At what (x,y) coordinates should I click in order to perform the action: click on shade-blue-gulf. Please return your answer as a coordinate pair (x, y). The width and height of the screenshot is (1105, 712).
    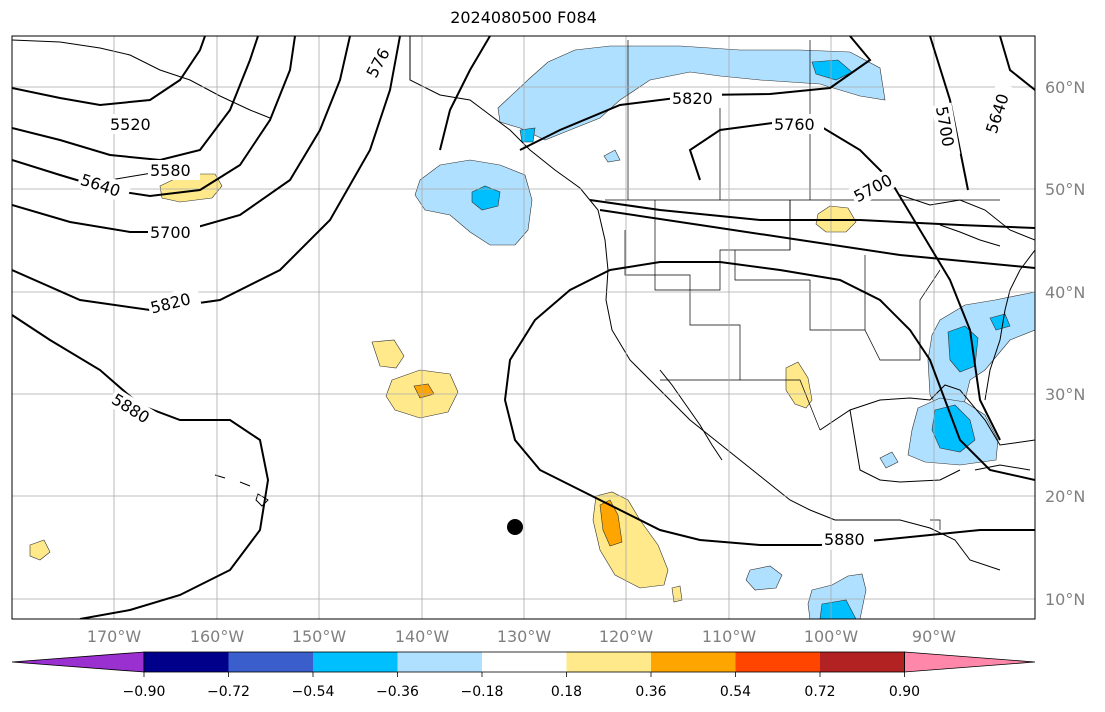
    Looking at the image, I should click on (527, 135).